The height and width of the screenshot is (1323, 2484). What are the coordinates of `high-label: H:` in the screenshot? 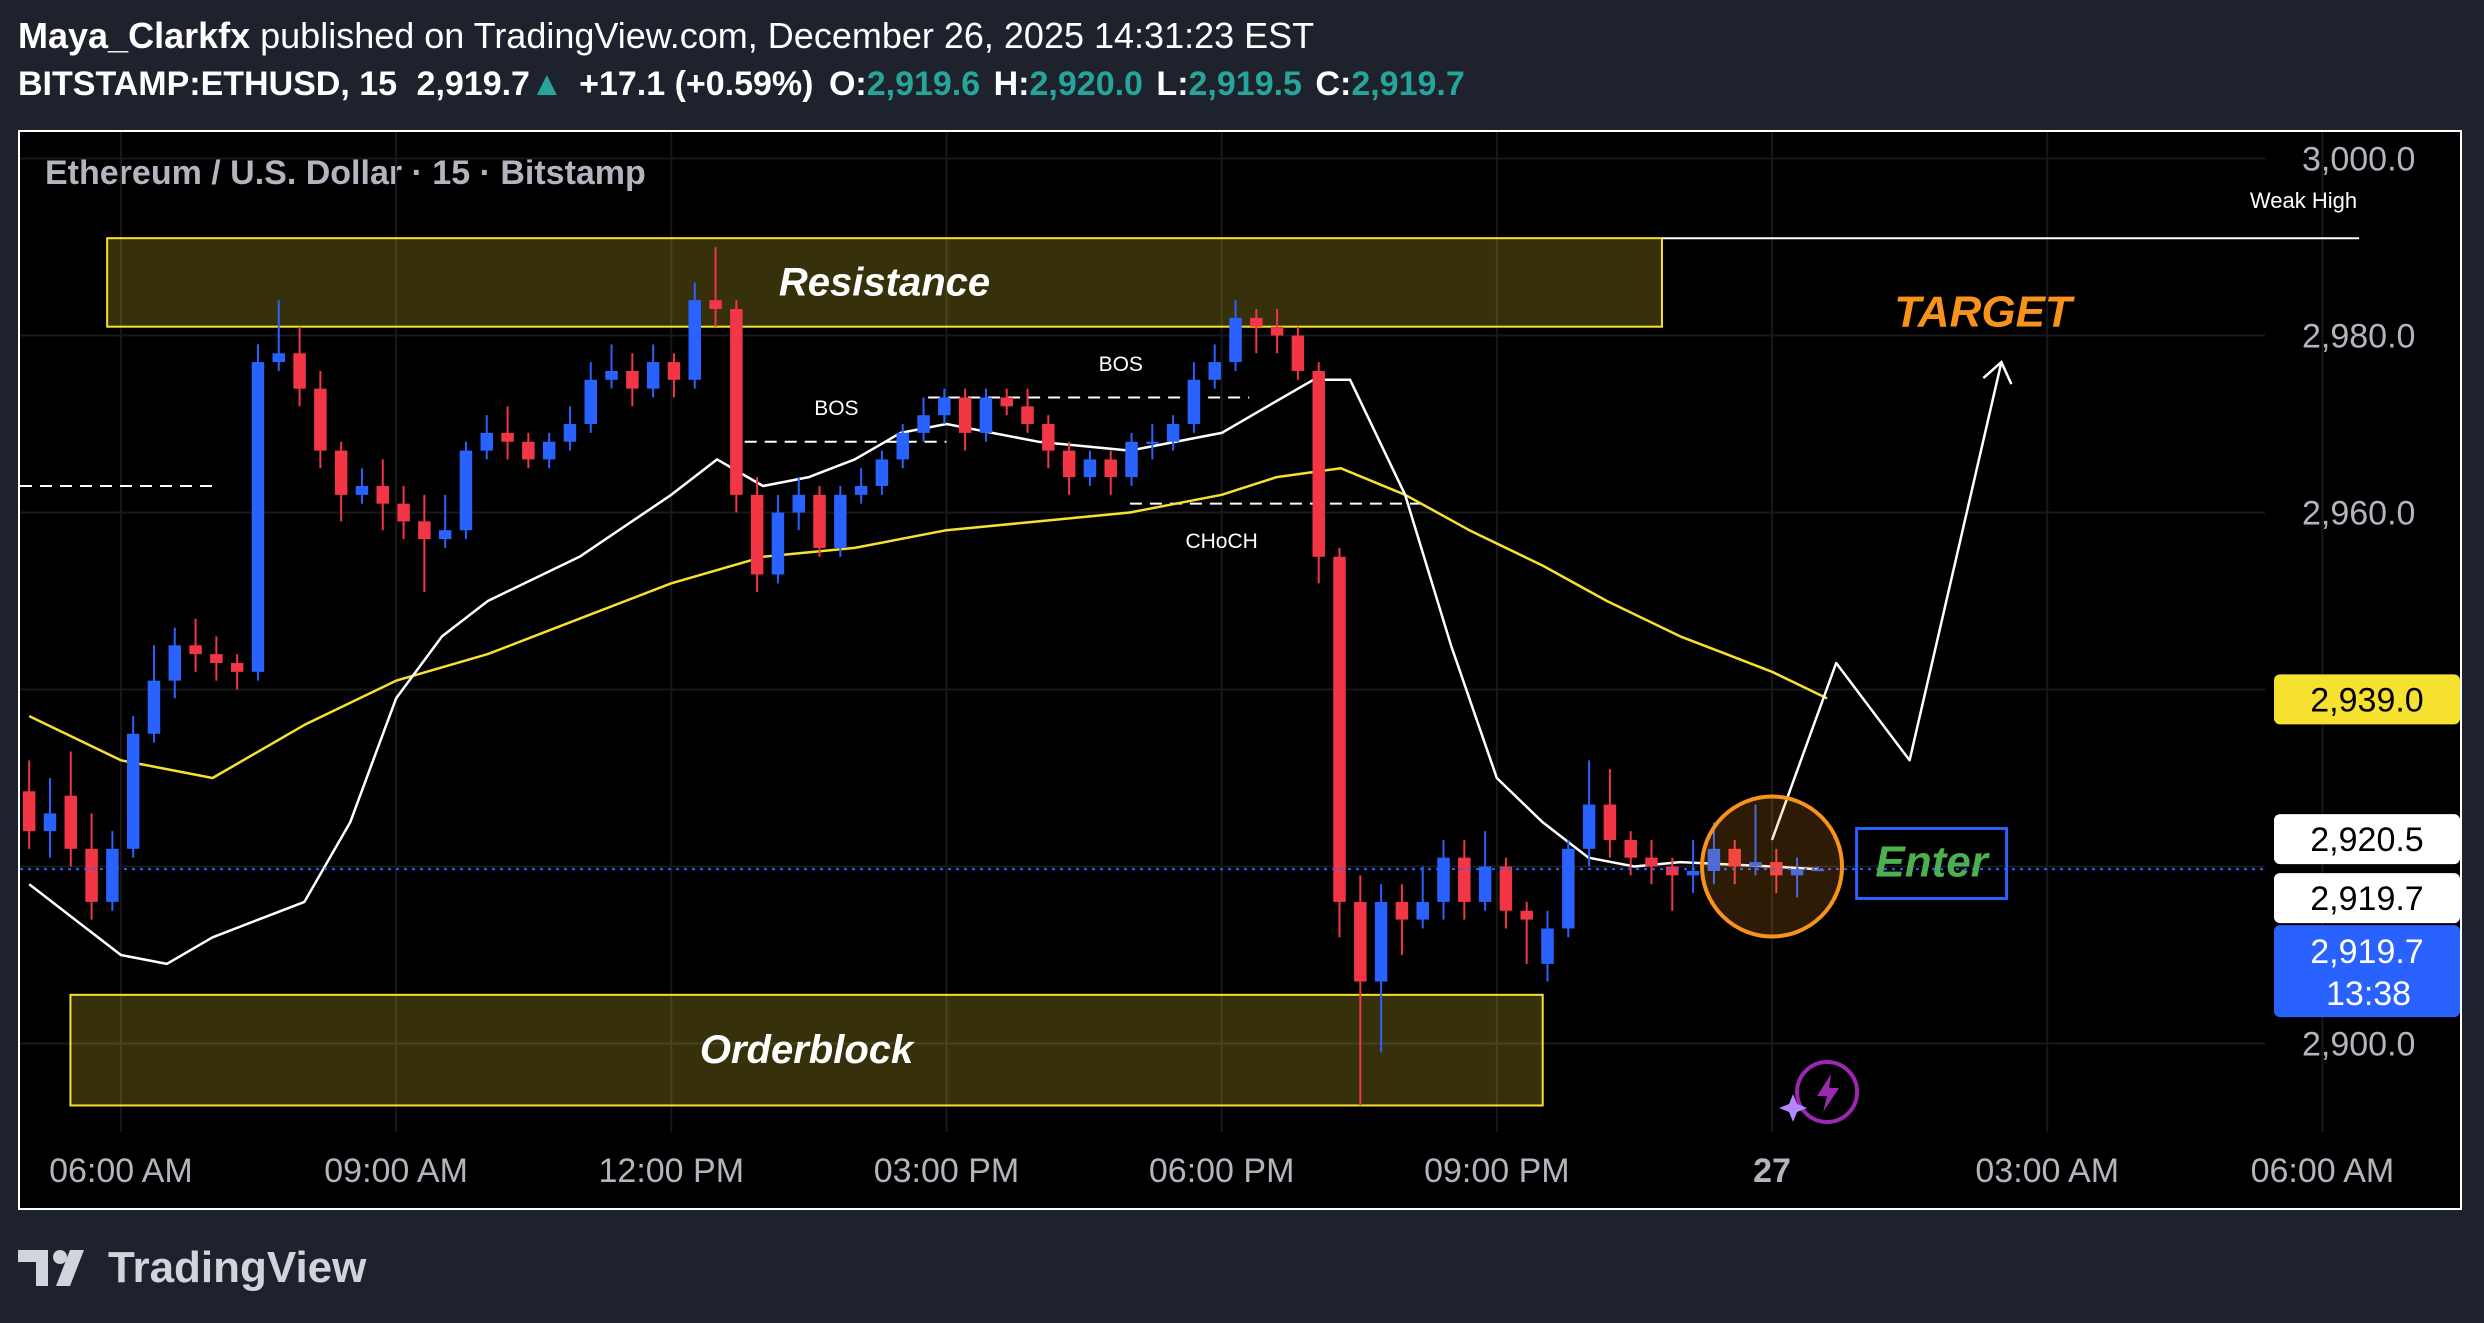 It's located at (1011, 84).